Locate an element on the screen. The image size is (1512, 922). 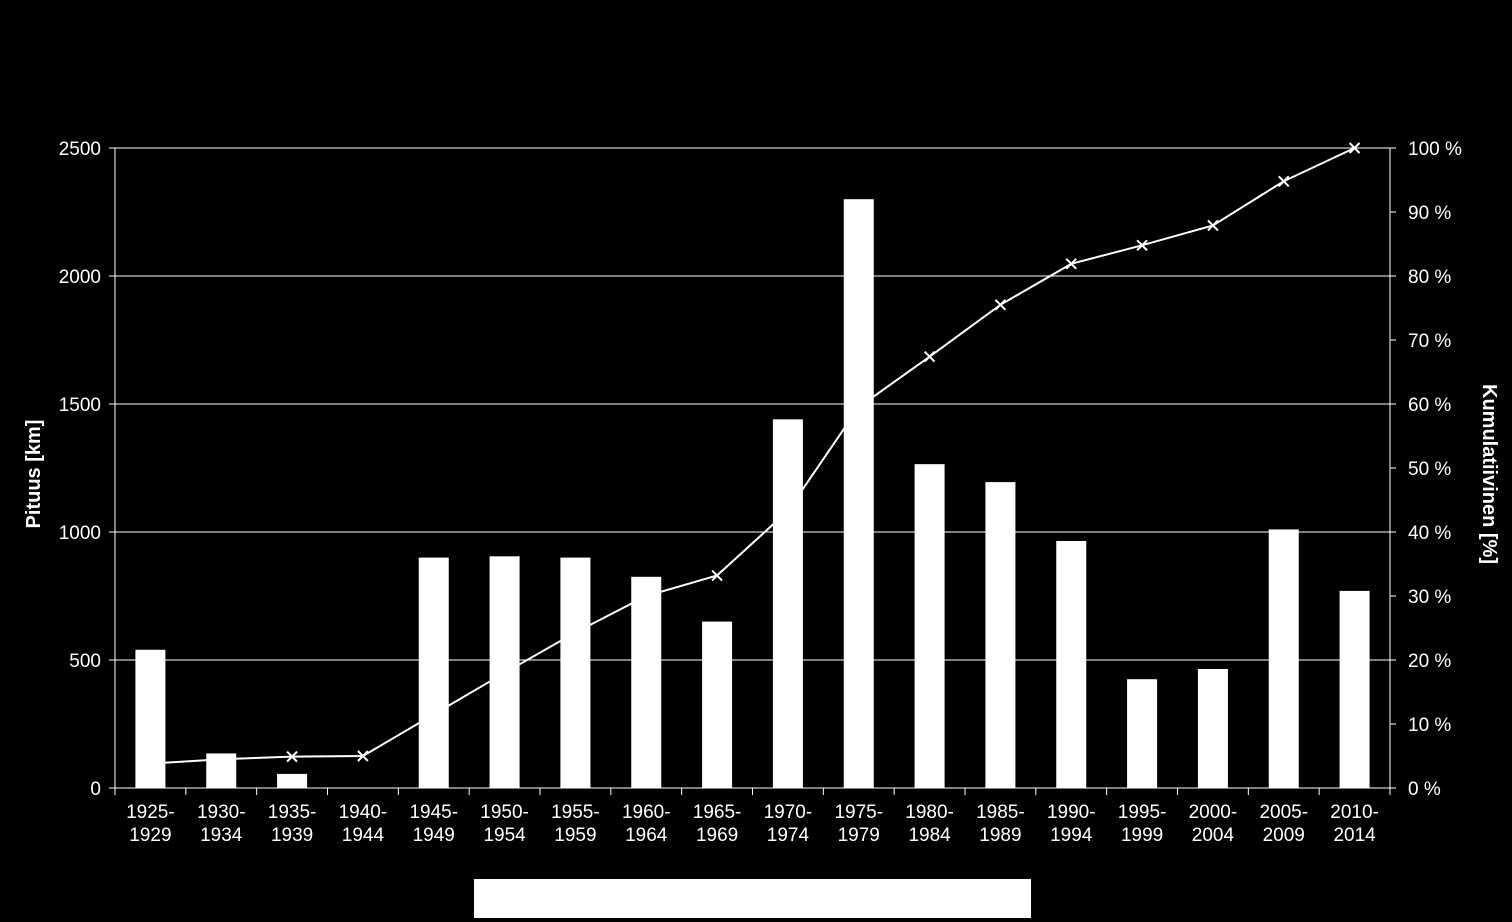
right-tick-label: 50 % is located at coordinates (1429, 469).